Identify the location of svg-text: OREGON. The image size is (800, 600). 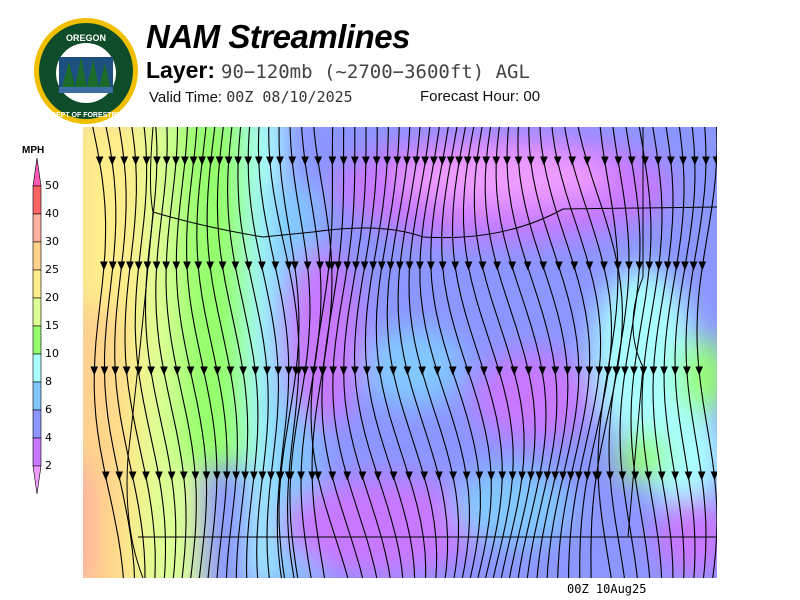
(86, 38).